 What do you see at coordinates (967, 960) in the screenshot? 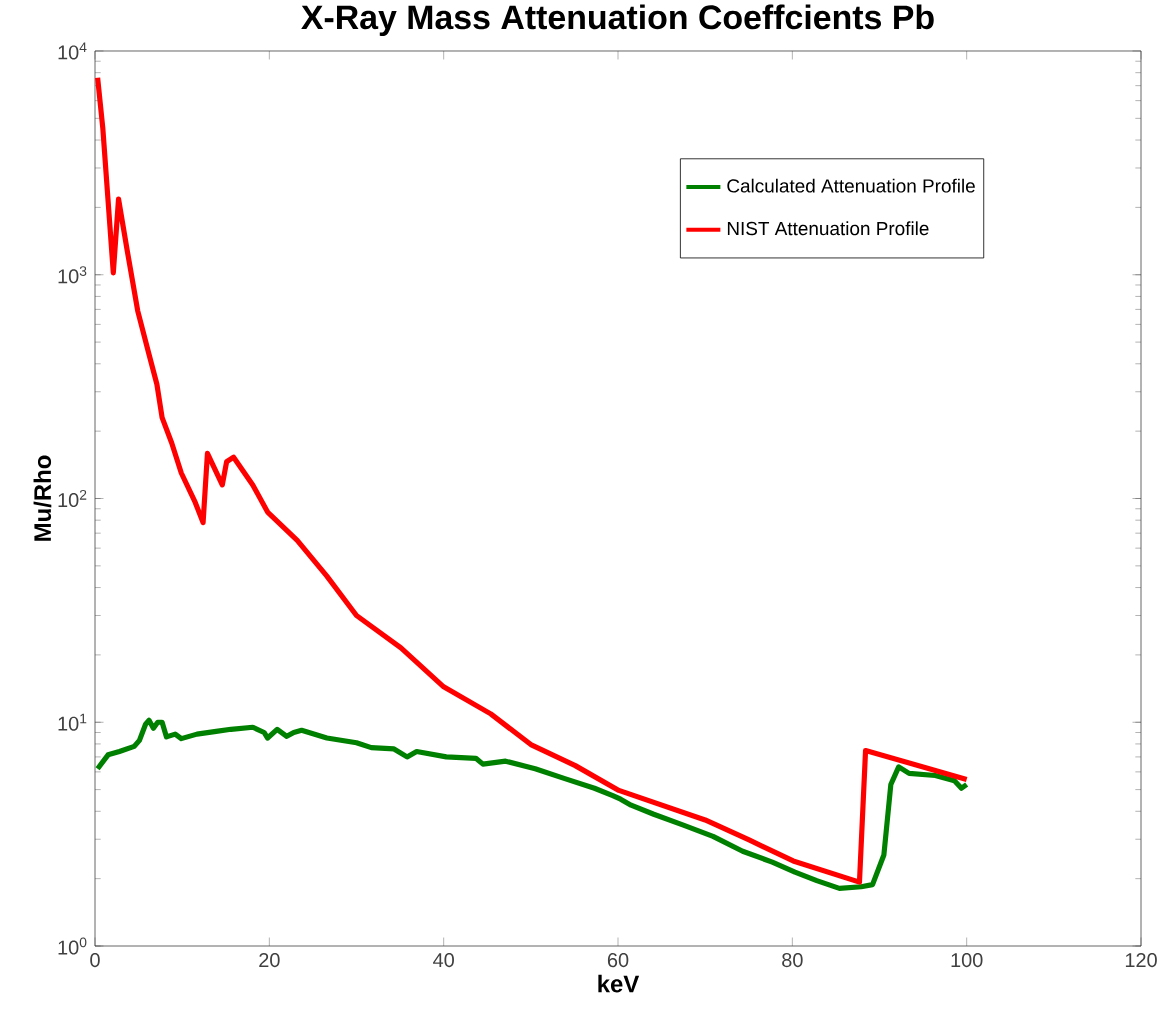
I see `x-tick-label: 100` at bounding box center [967, 960].